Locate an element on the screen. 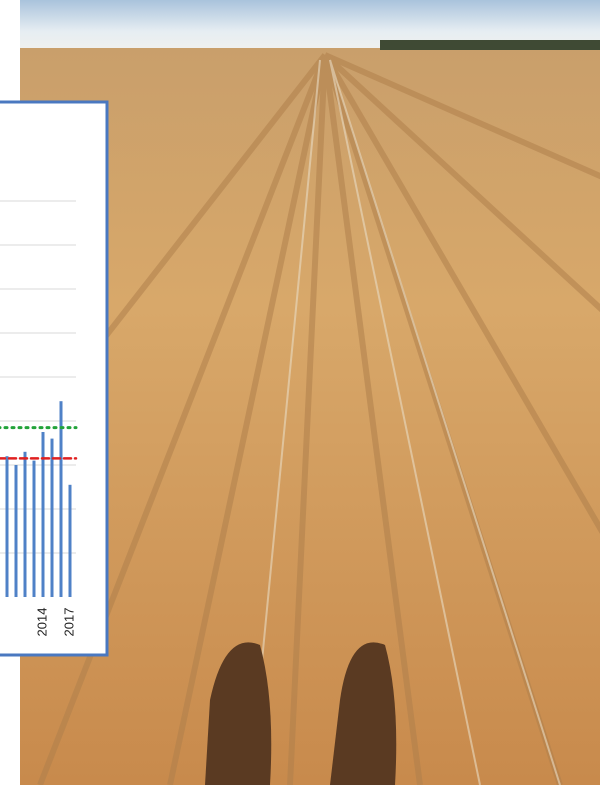 The image size is (600, 785). x-tick-label: 2014 is located at coordinates (41, 622).